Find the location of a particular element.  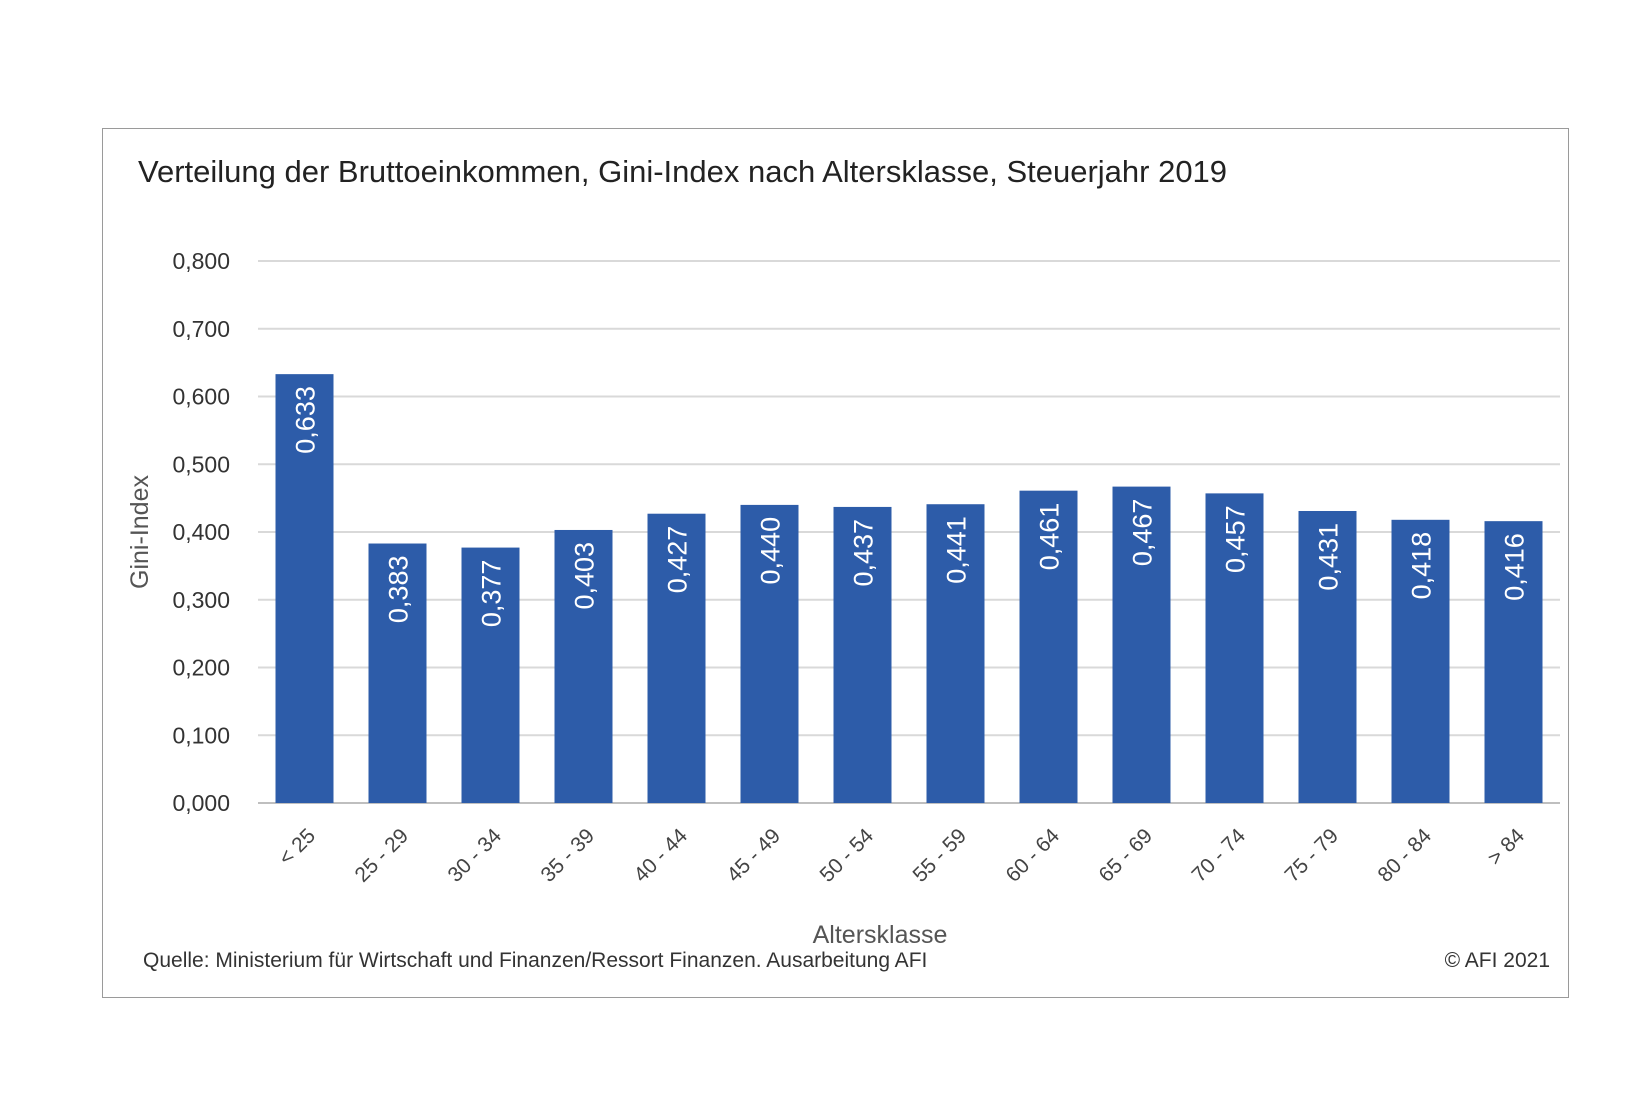

x-tick-label: 25 - 29 is located at coordinates (382, 855).